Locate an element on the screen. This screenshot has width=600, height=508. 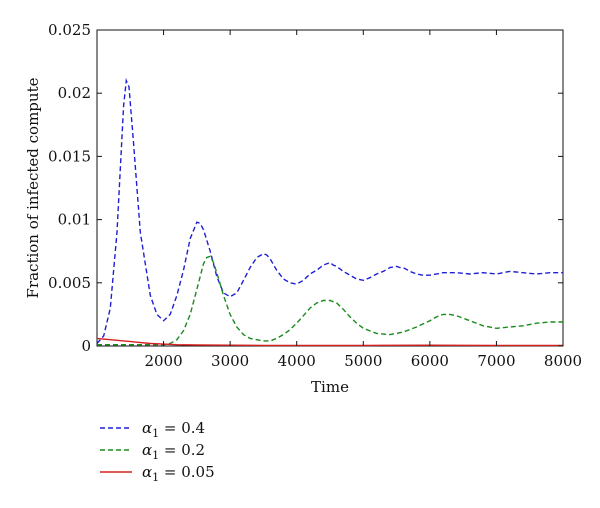
x-tick-label: 6000 is located at coordinates (430, 361).